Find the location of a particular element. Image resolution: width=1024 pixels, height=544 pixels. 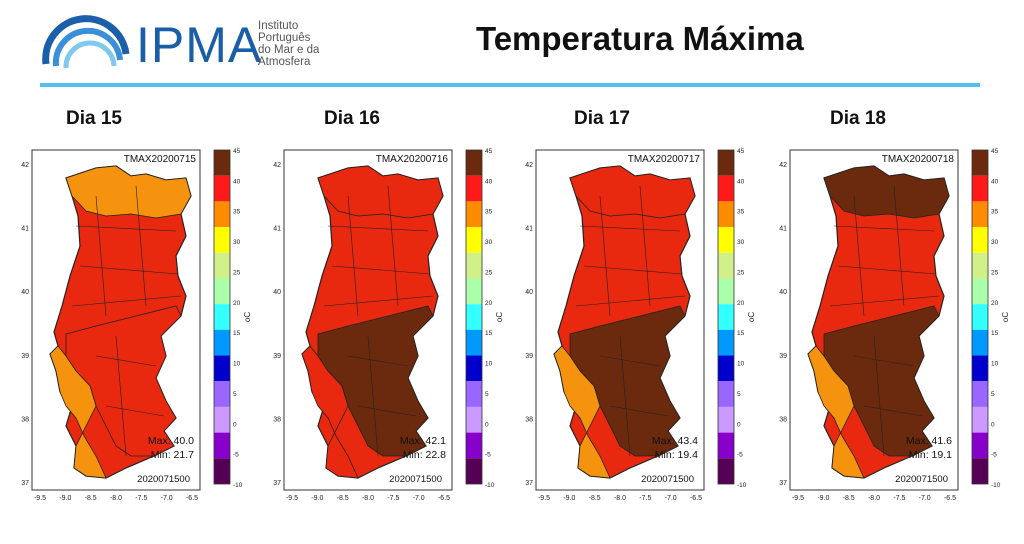

colorbar-tick-label: 40 is located at coordinates (237, 181).